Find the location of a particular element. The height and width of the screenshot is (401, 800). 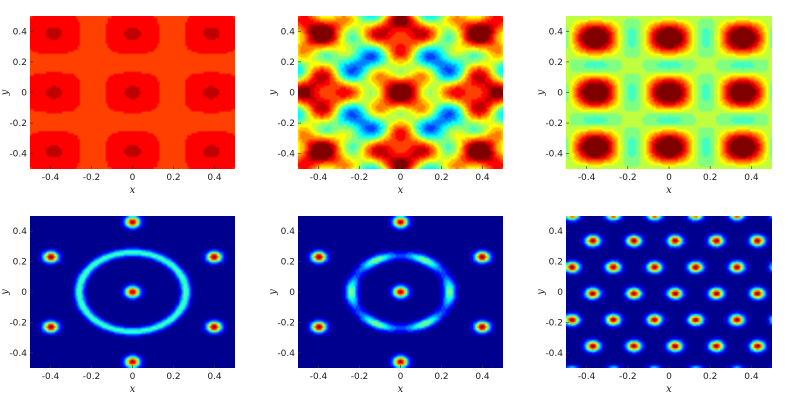

panel-bottom-left: -0.4 -0.2 0 0.2 0.4 0.4 0.2 0 -0.2 -0.4 x y is located at coordinates (117, 305).